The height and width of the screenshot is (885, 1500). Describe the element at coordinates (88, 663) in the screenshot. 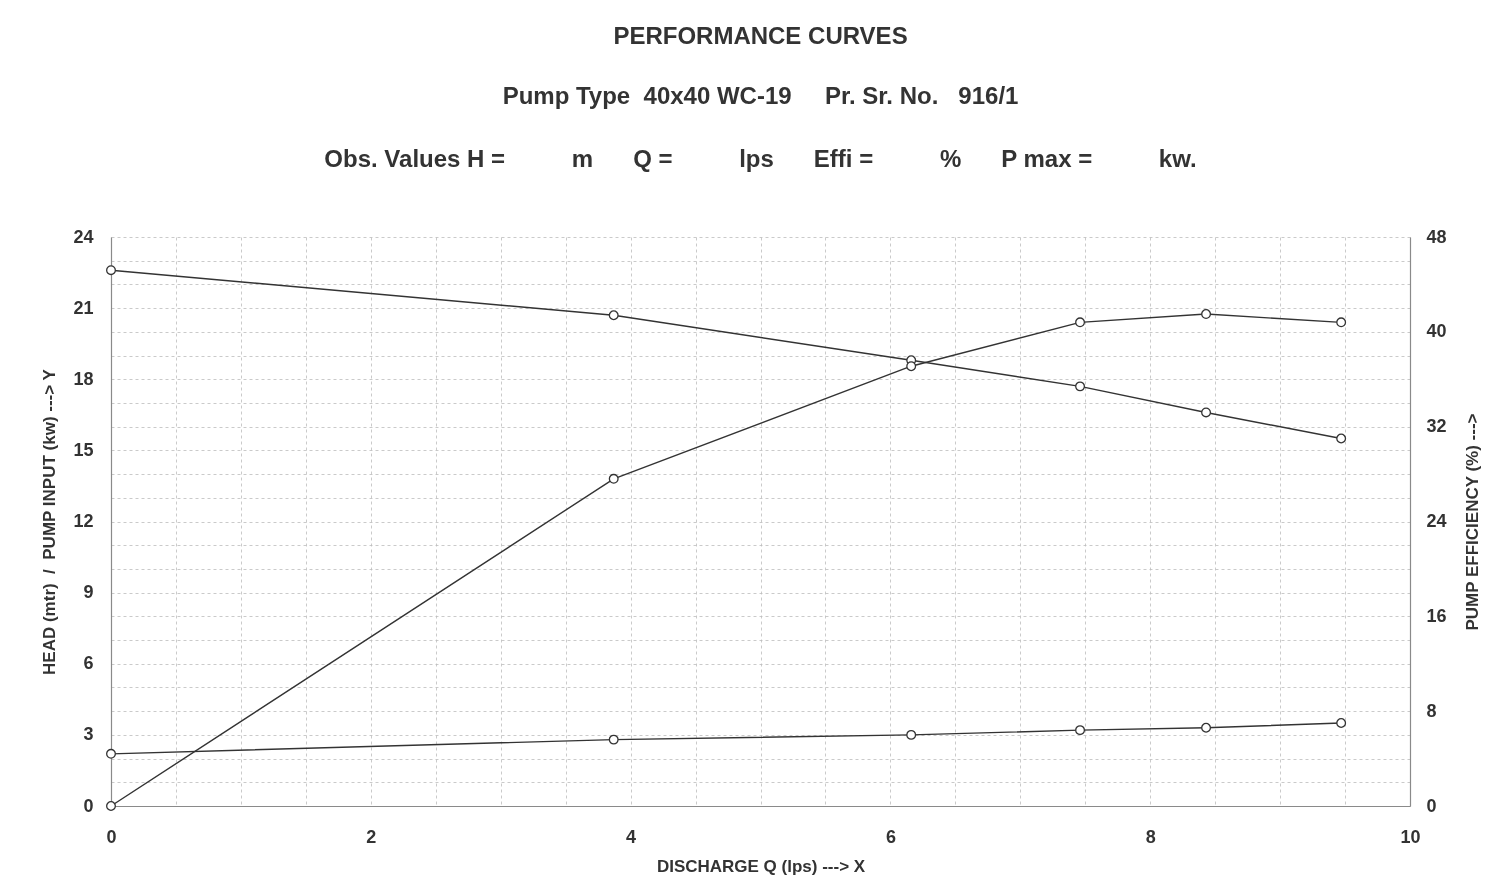

I see `y-tick-label: 6` at that location.